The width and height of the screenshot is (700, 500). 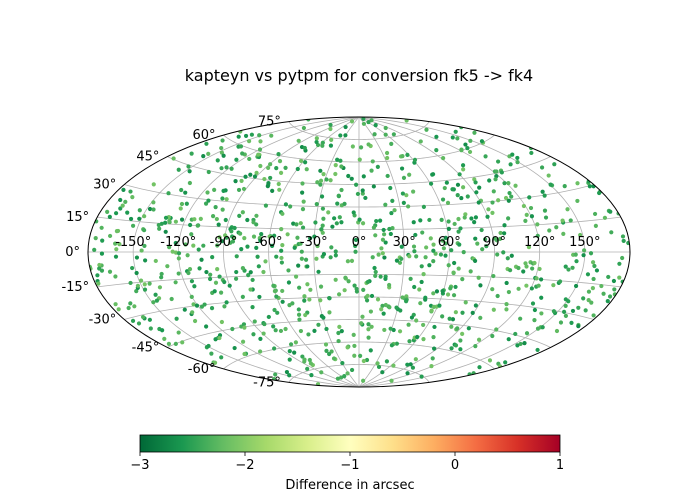 What do you see at coordinates (178, 242) in the screenshot?
I see `longitude-tick-label: -120°` at bounding box center [178, 242].